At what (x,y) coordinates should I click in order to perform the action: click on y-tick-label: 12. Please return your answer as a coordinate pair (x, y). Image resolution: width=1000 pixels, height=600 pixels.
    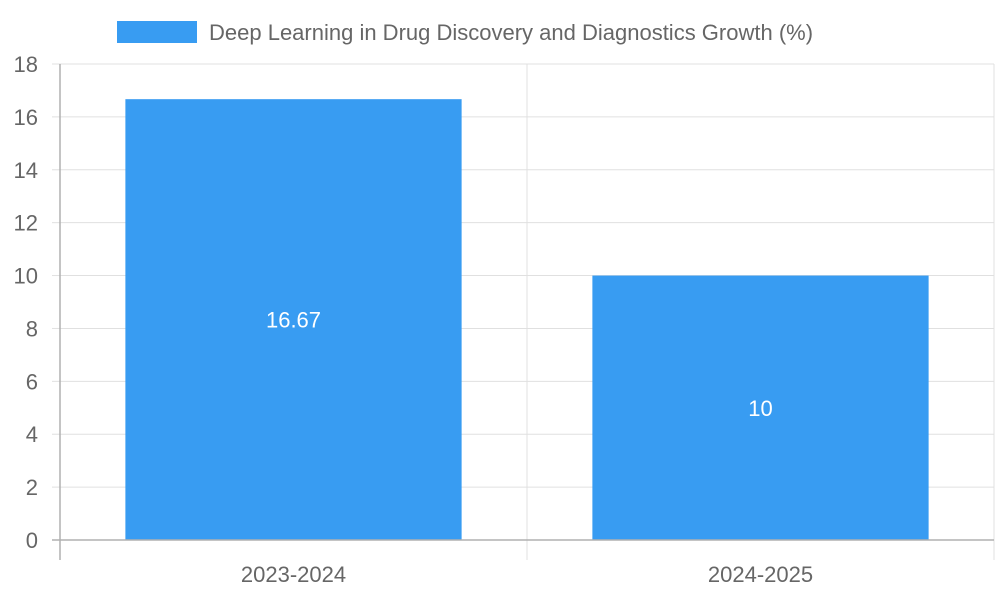
    Looking at the image, I should click on (26, 223).